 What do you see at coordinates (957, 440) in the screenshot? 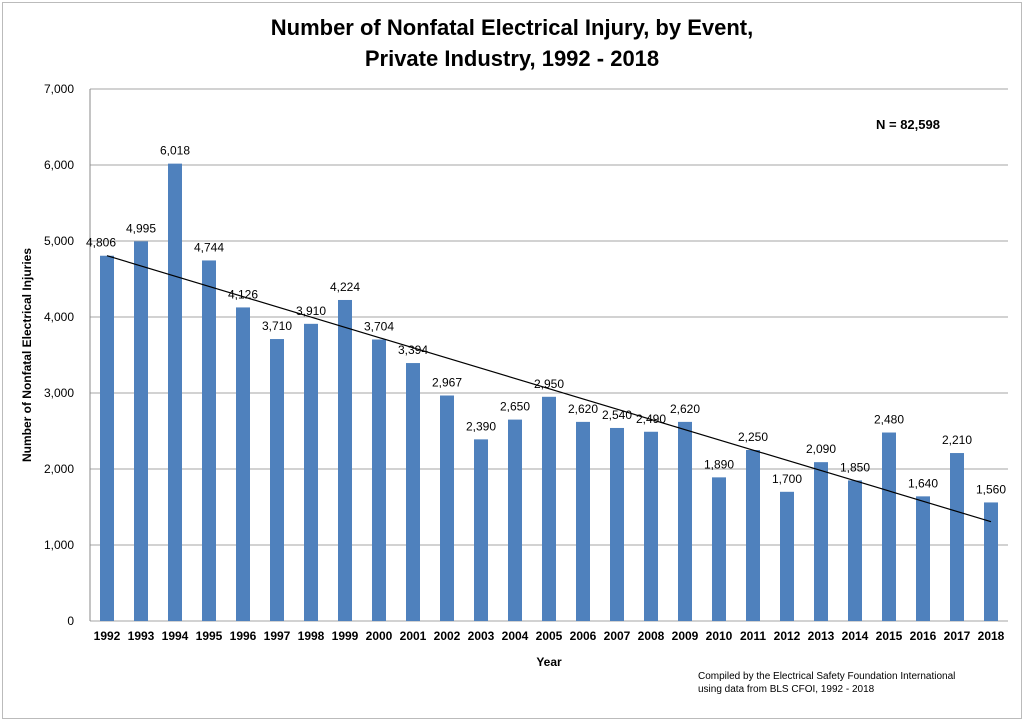
I see `data-label: 2,210` at bounding box center [957, 440].